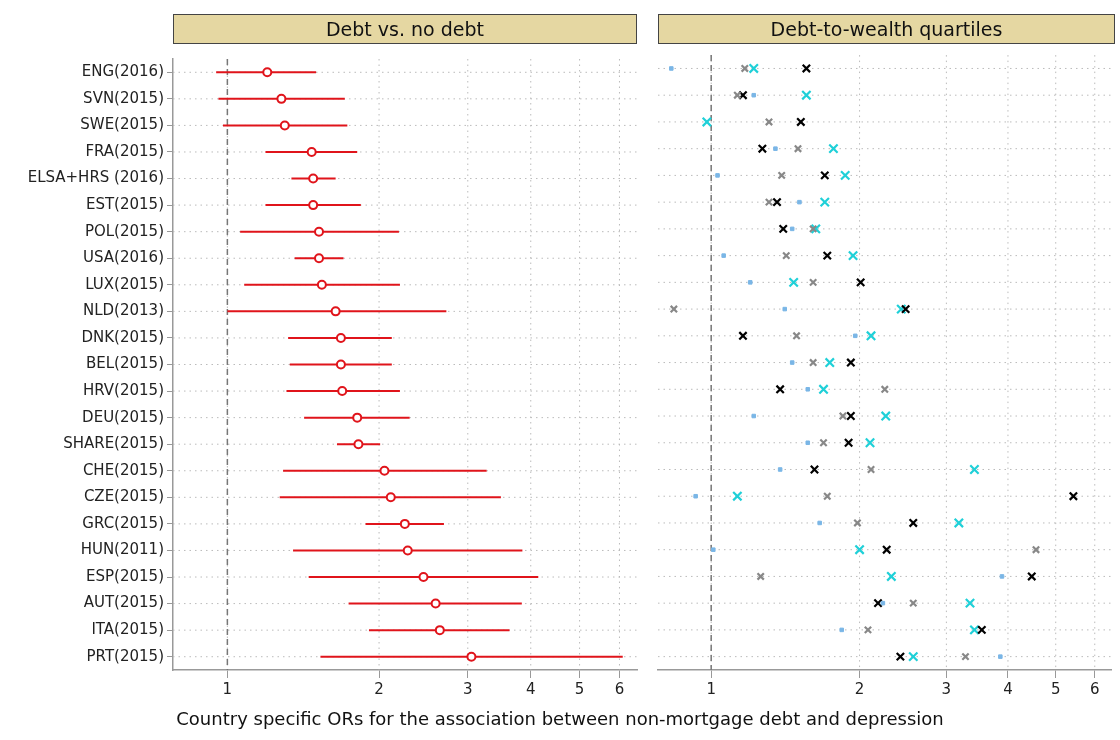 This screenshot has width=1120, height=740. I want to click on y-tick-label: POL(2015), so click(124, 230).